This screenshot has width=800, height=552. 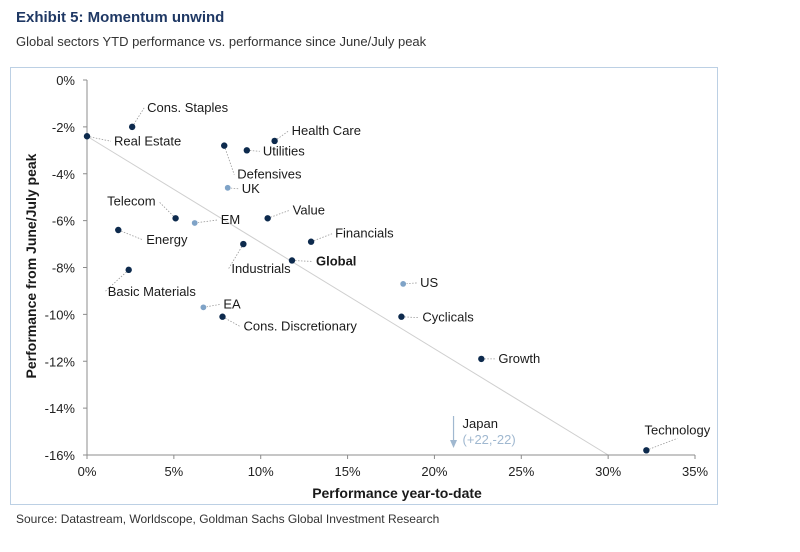 What do you see at coordinates (608, 471) in the screenshot?
I see `x-tick-label: 30%` at bounding box center [608, 471].